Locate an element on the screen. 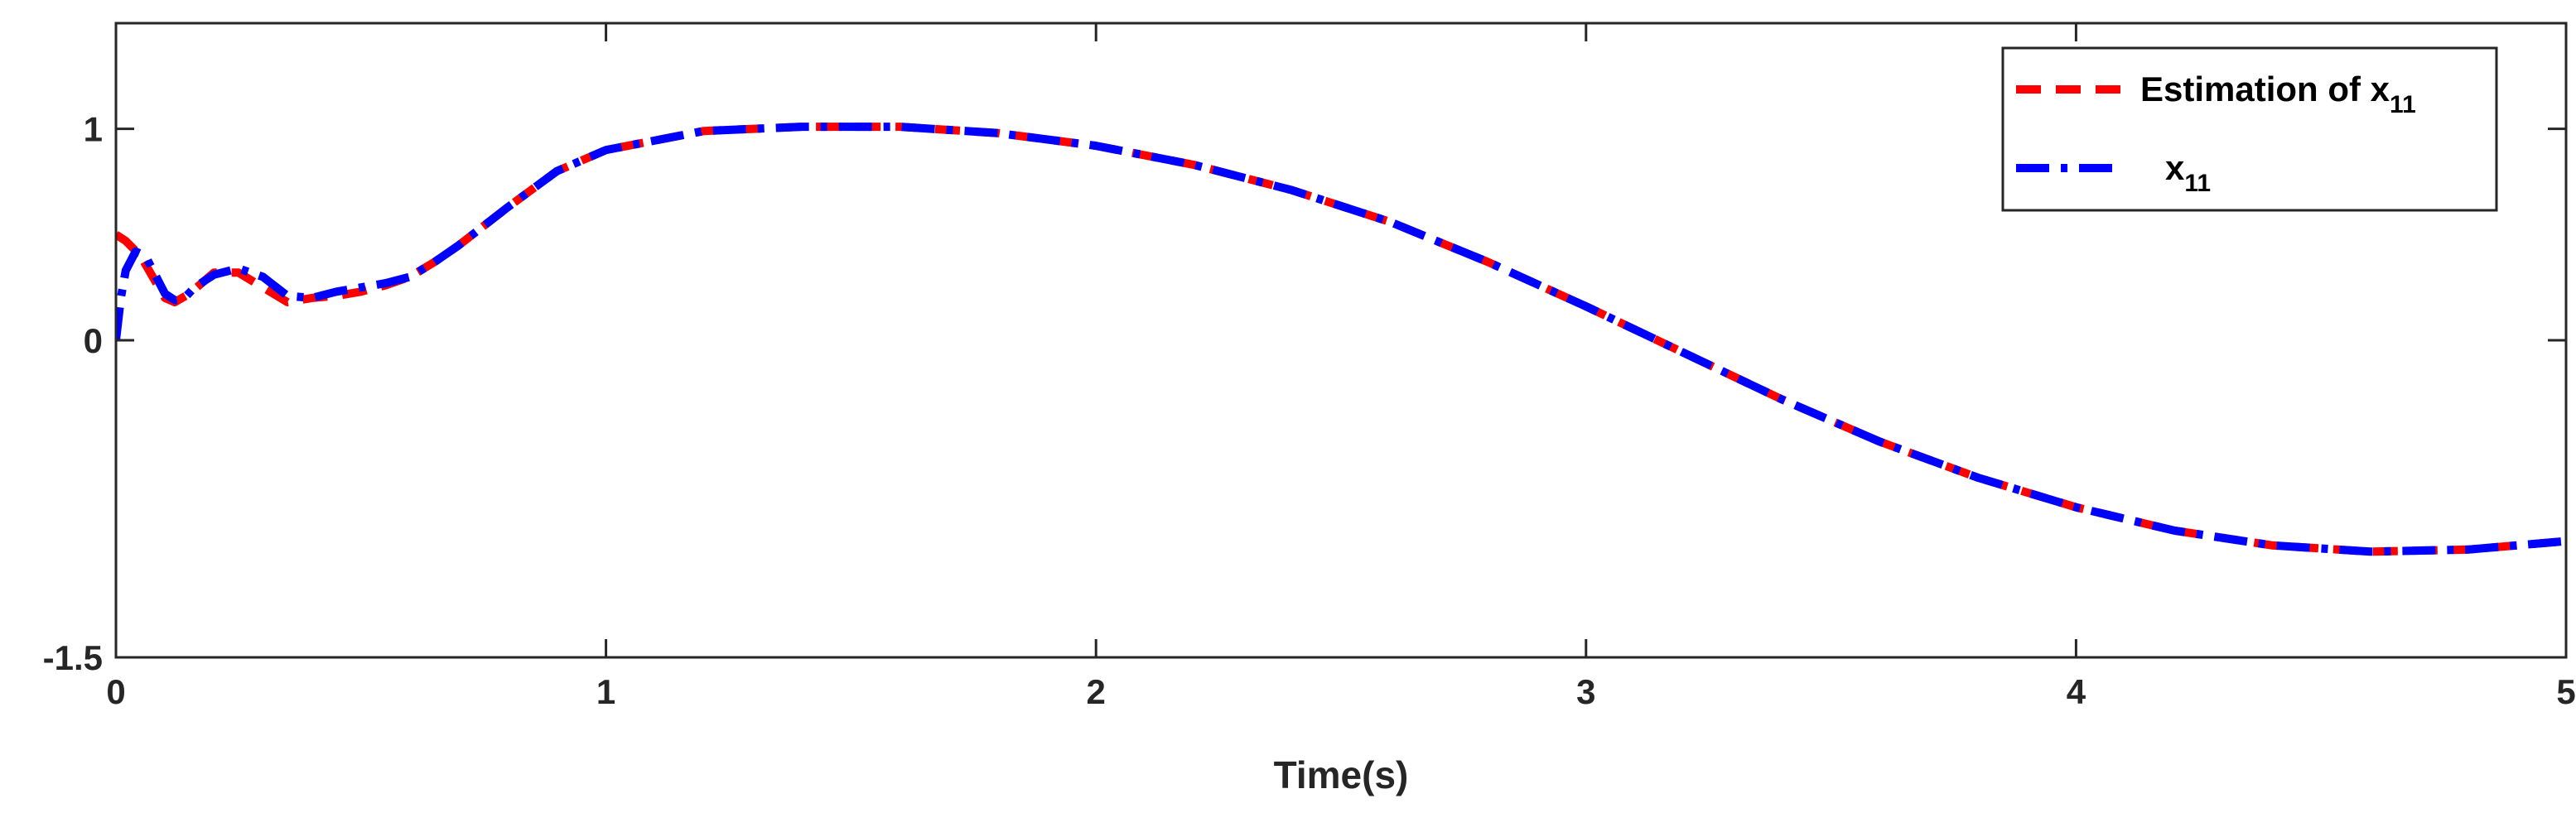  x-axis-label: Time(s) is located at coordinates (1341, 775).